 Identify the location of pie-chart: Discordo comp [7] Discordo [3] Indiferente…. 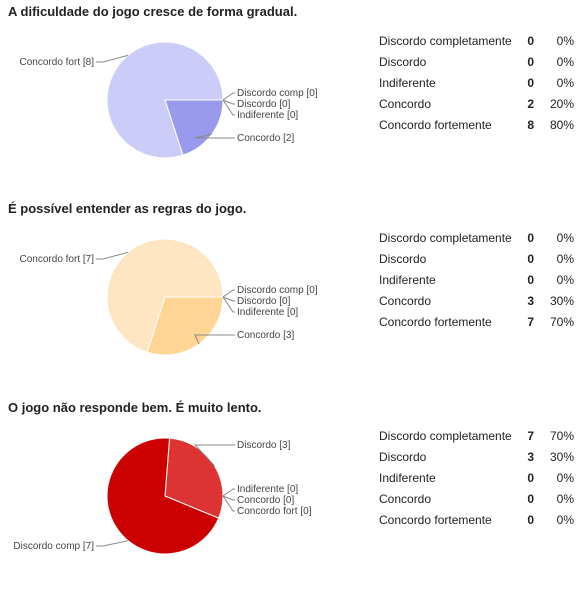
(162, 496).